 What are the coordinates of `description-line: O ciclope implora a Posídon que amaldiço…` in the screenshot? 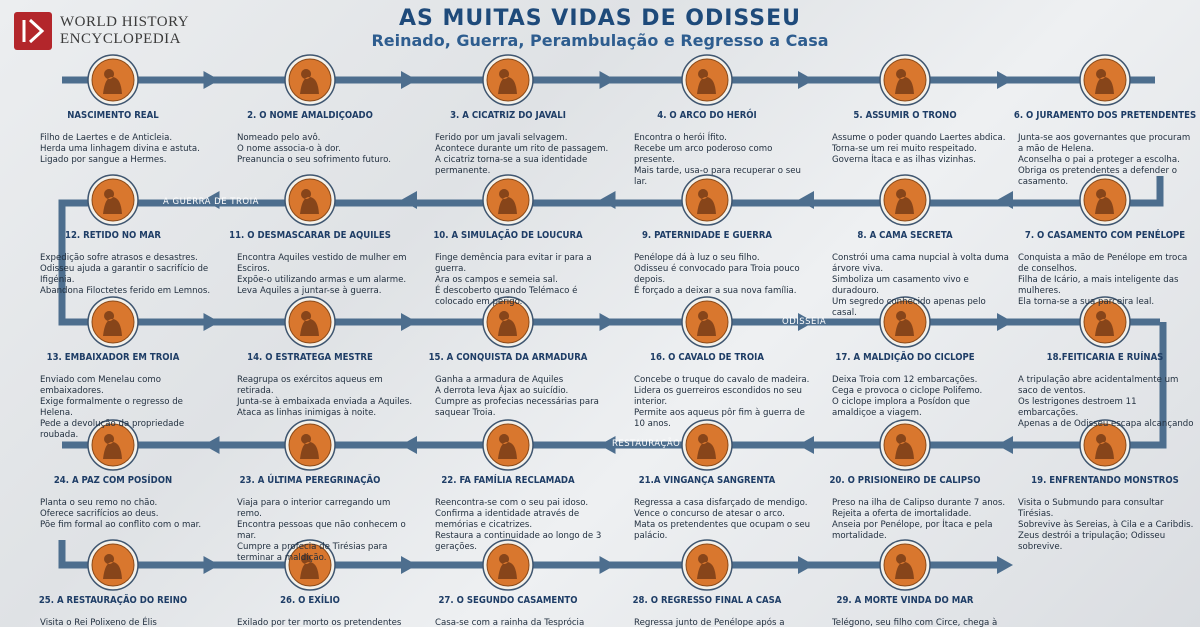 It's located at (901, 407).